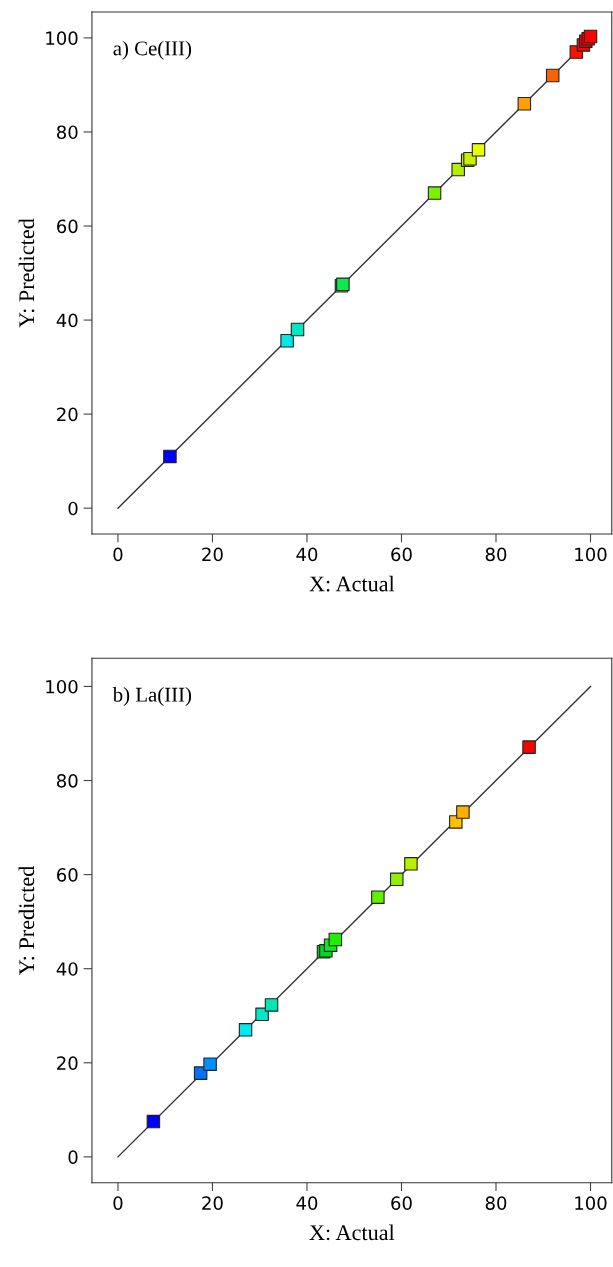  I want to click on text: a) Ce(III), so click(152, 50).